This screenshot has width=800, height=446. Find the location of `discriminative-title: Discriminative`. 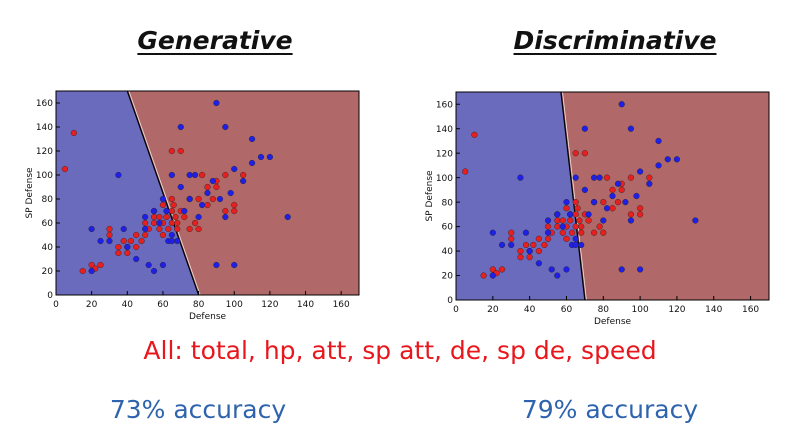

discriminative-title: Discriminative is located at coordinates (615, 40).